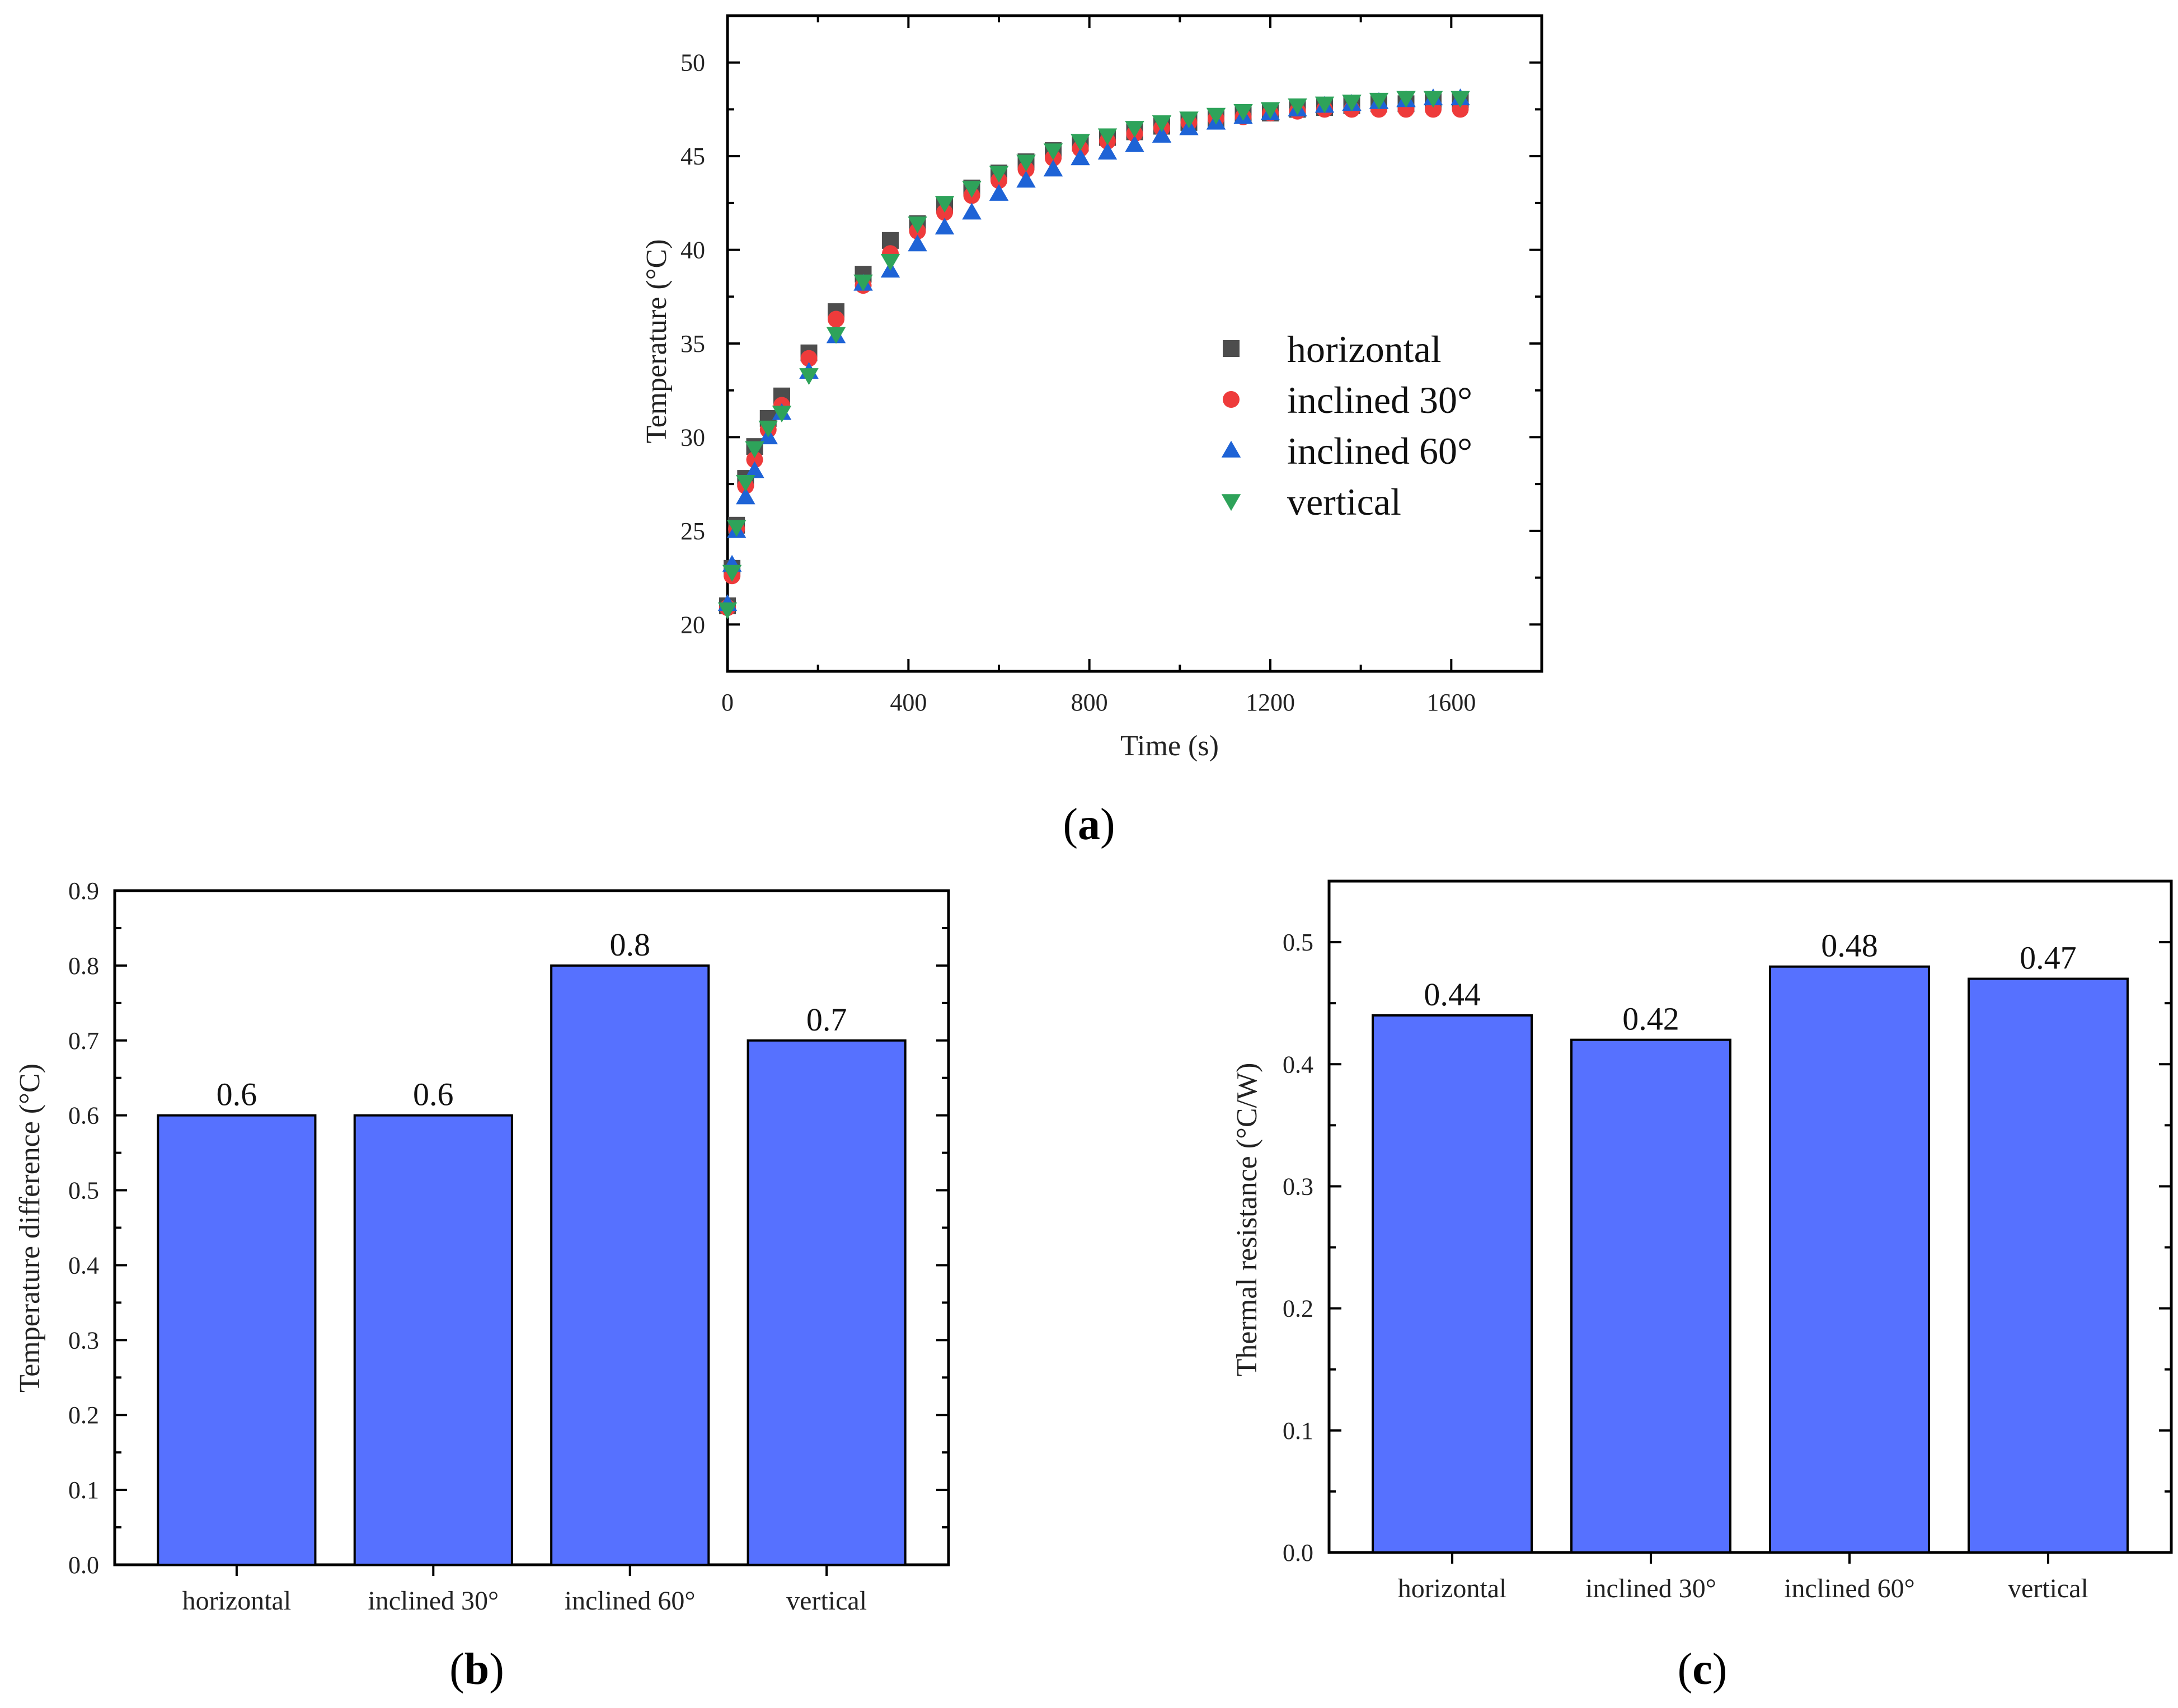 The image size is (2178, 1708). I want to click on chart-b-ytick-label: 0.1, so click(83, 1490).